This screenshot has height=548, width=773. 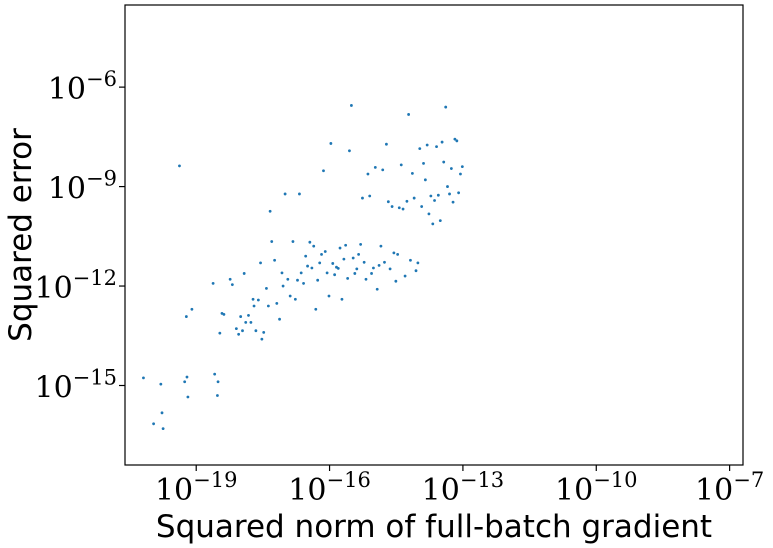 I want to click on y-tick-label: 10−6, so click(x=82, y=87).